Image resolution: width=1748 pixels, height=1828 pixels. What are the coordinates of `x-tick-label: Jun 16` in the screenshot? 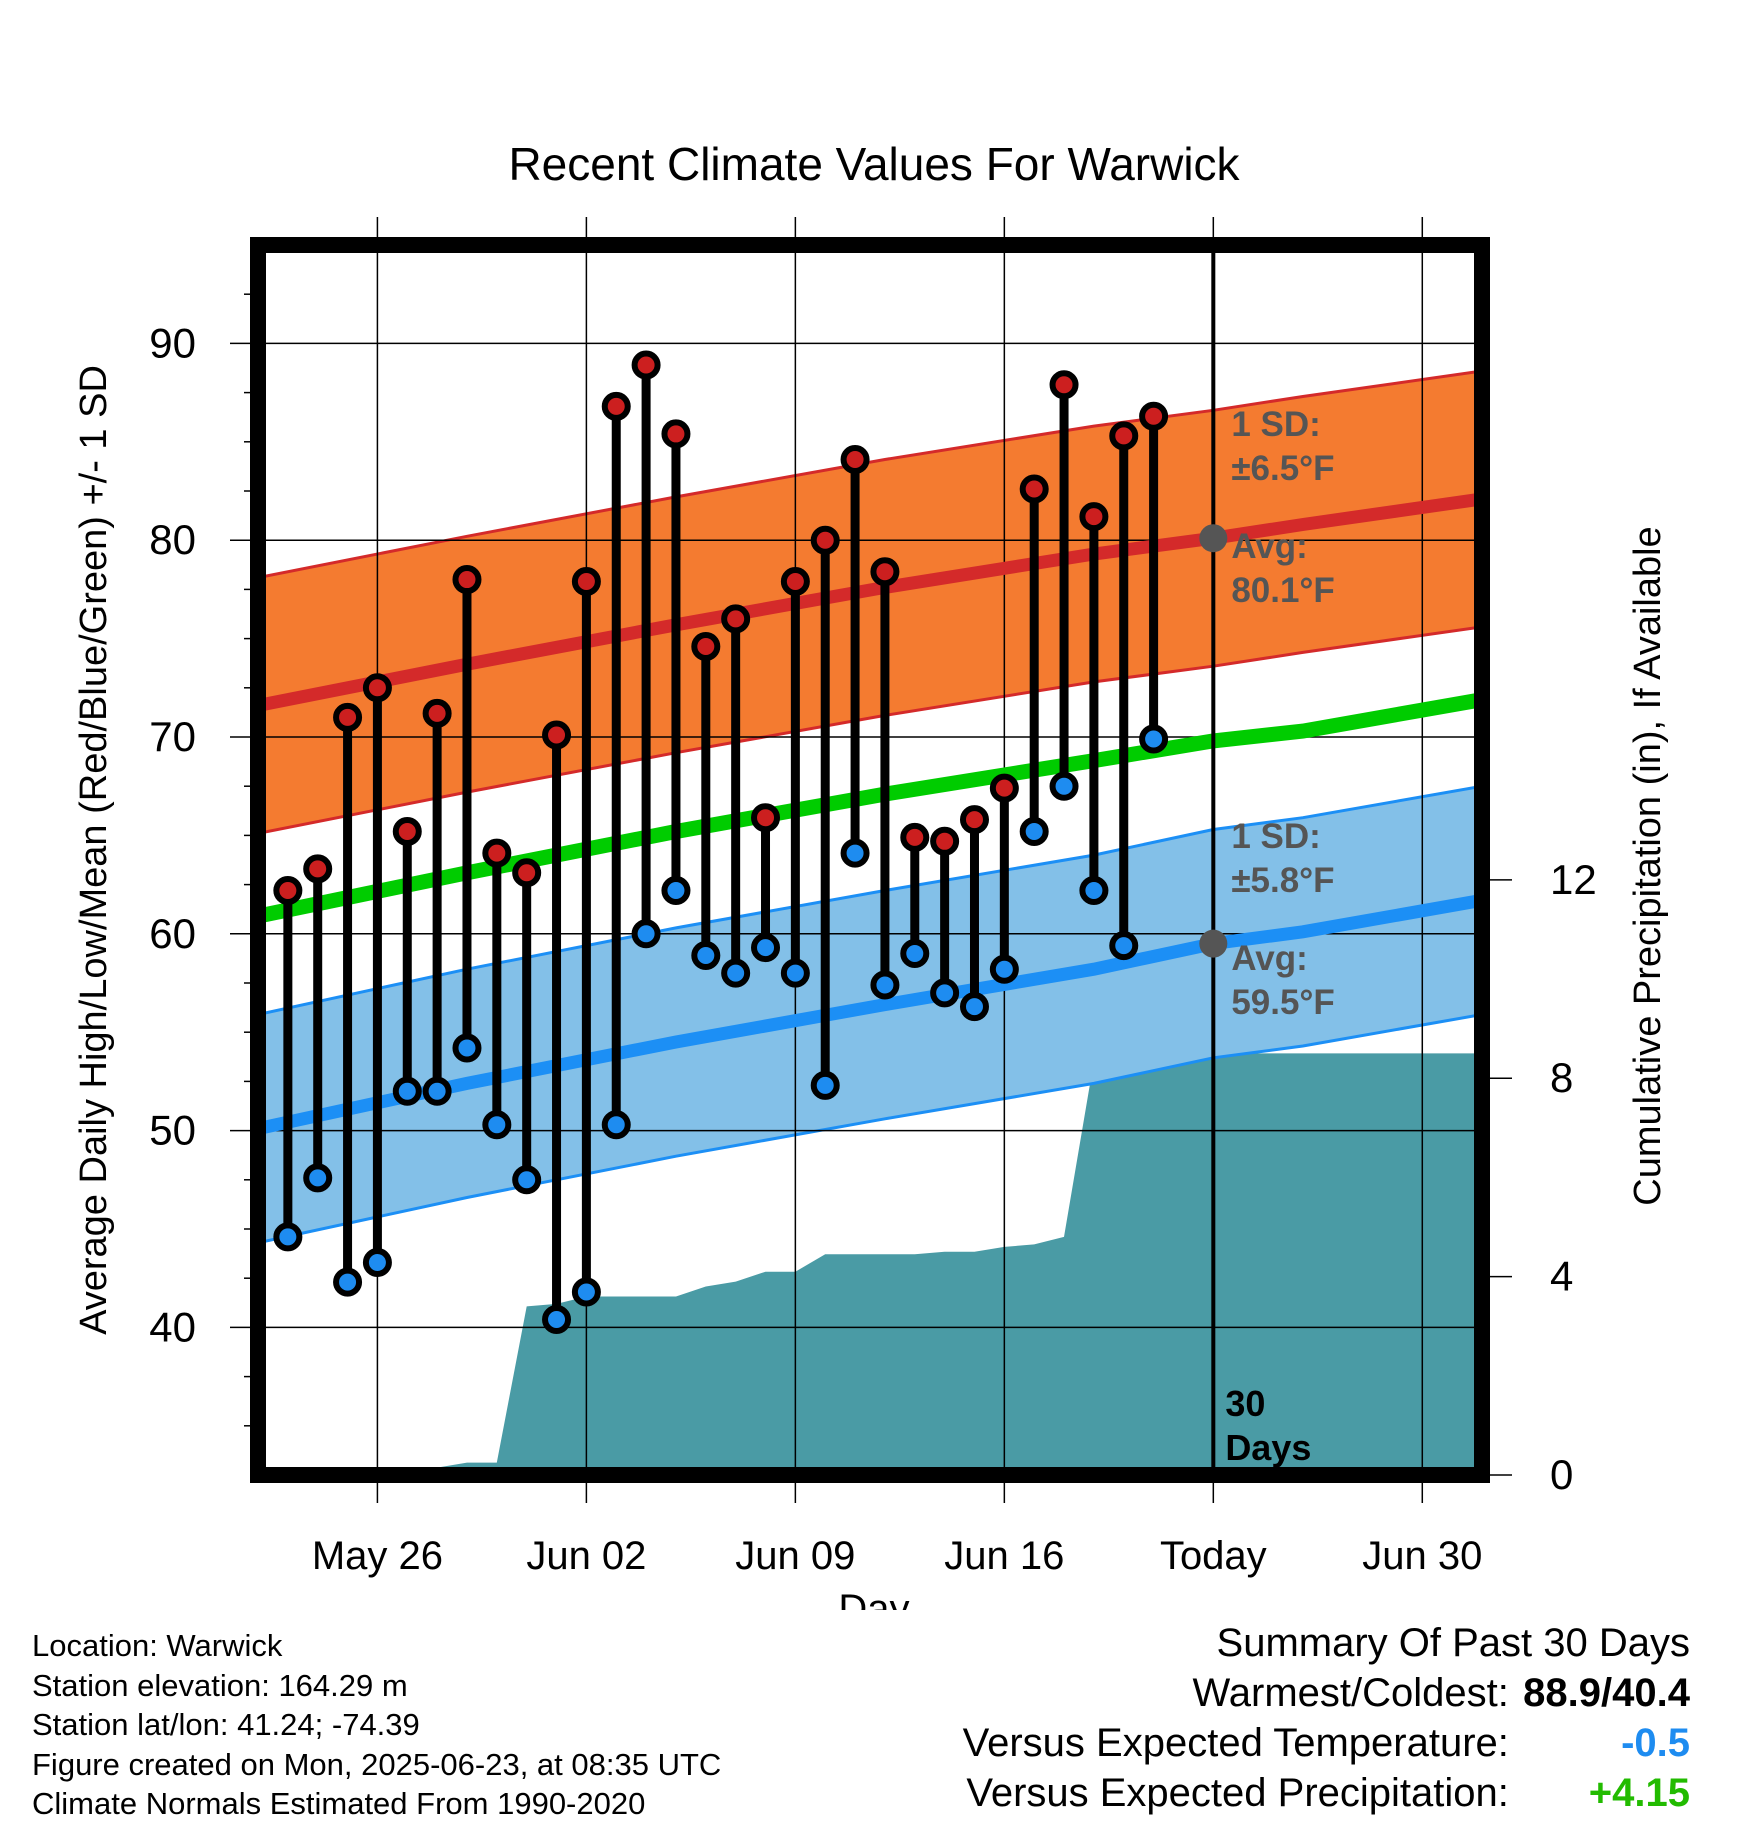 It's located at (1004, 1556).